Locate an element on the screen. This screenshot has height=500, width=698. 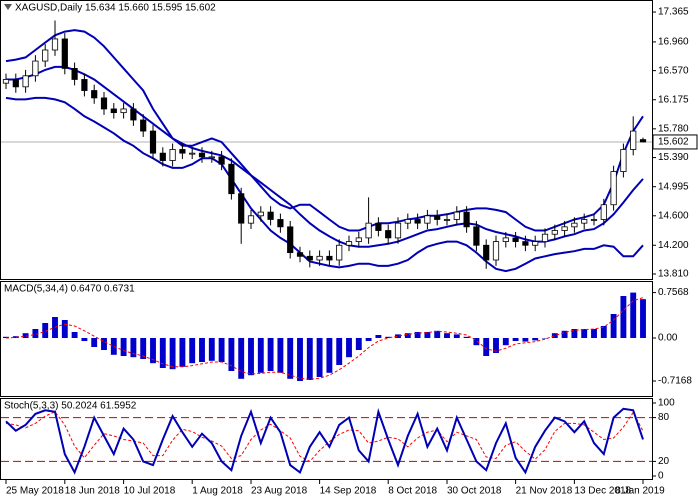
x-tick-label: 8 Jan 2019 is located at coordinates (640, 491).